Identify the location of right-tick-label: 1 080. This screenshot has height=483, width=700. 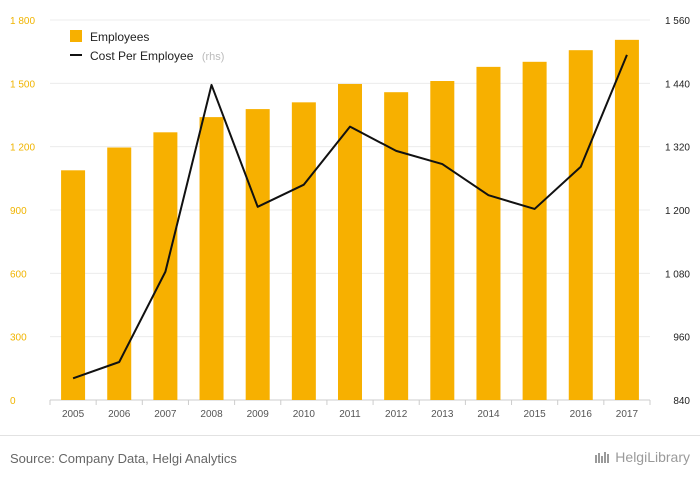
(677, 274).